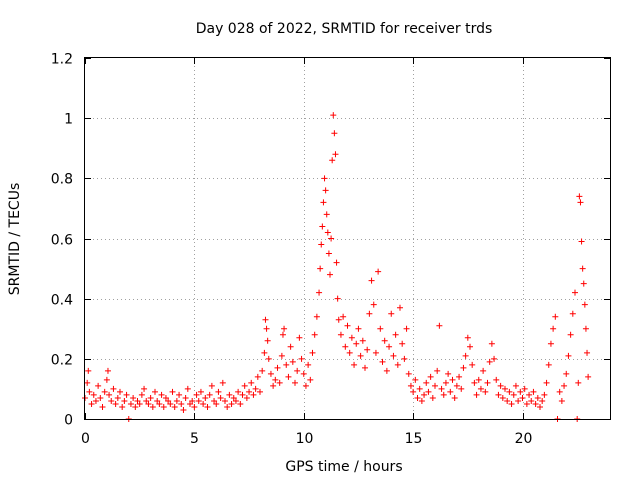 Image resolution: width=640 pixels, height=480 pixels. Describe the element at coordinates (62, 180) in the screenshot. I see `y-tick-label: 0.8` at that location.